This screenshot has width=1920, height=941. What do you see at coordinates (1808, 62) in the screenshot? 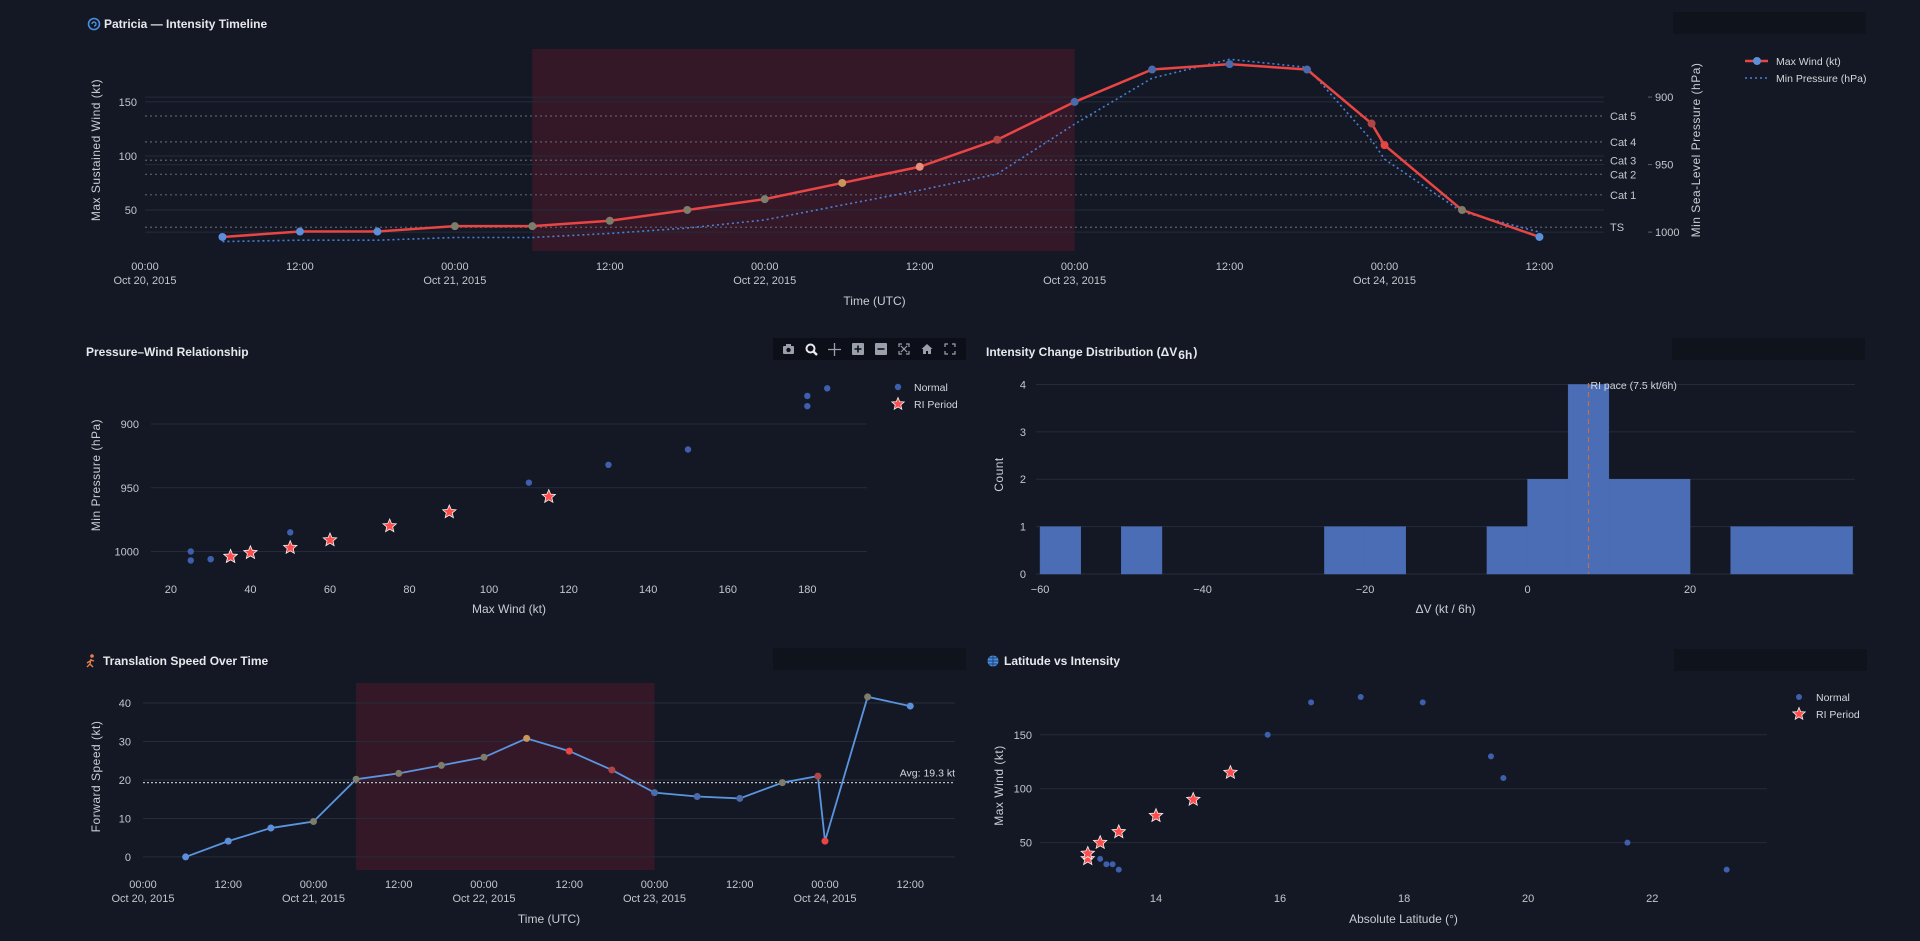
I see `legend-label-wind: Max Wind (kt)` at bounding box center [1808, 62].